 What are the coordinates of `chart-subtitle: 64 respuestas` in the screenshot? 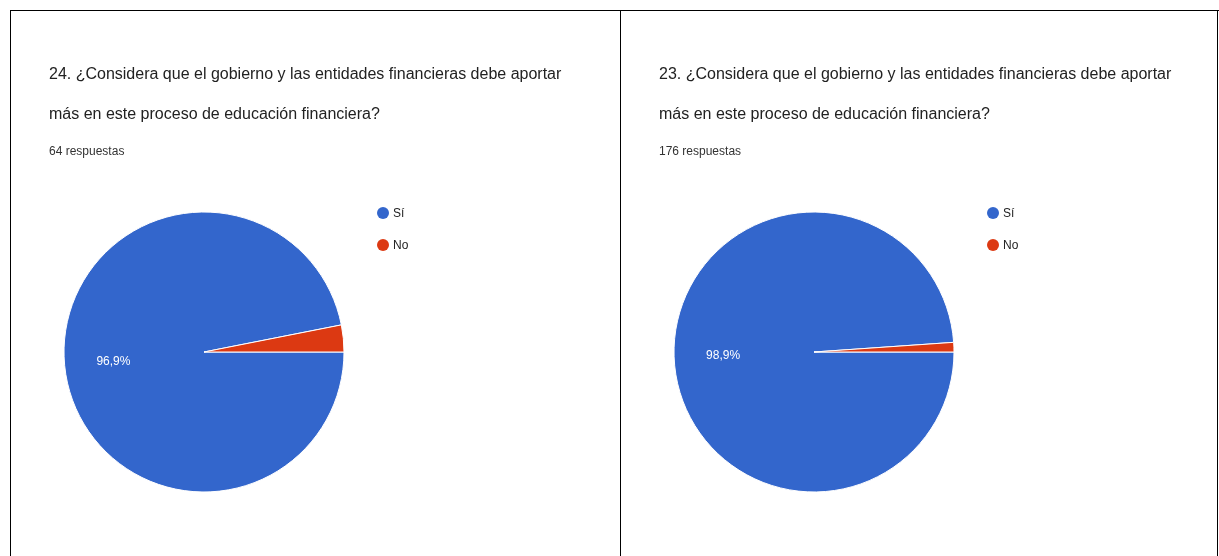 It's located at (87, 151).